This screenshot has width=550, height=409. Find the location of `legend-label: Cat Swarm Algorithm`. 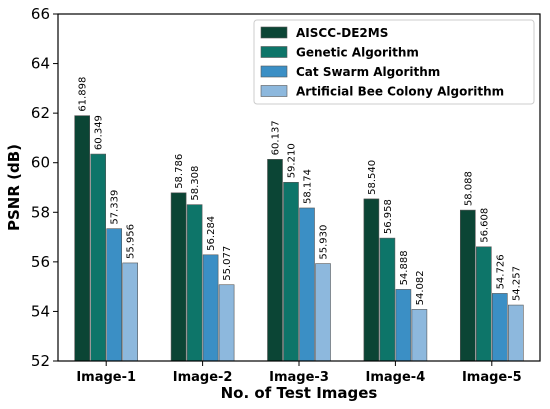

legend-label: Cat Swarm Algorithm is located at coordinates (368, 72).